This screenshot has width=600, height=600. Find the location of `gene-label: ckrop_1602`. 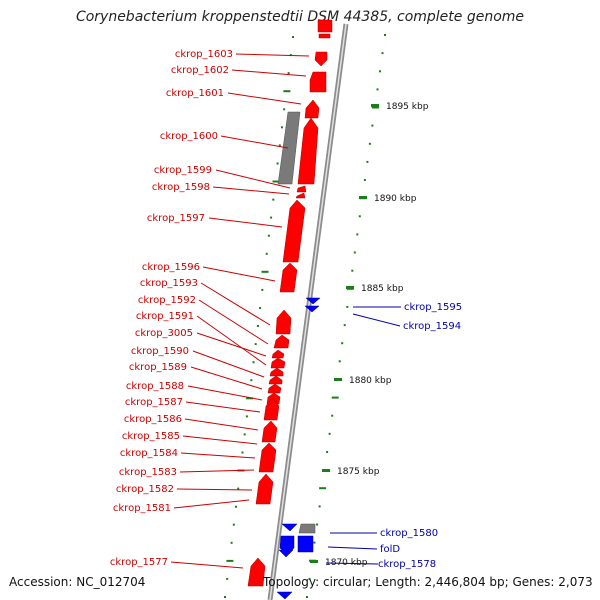

gene-label: ckrop_1602 is located at coordinates (200, 70).